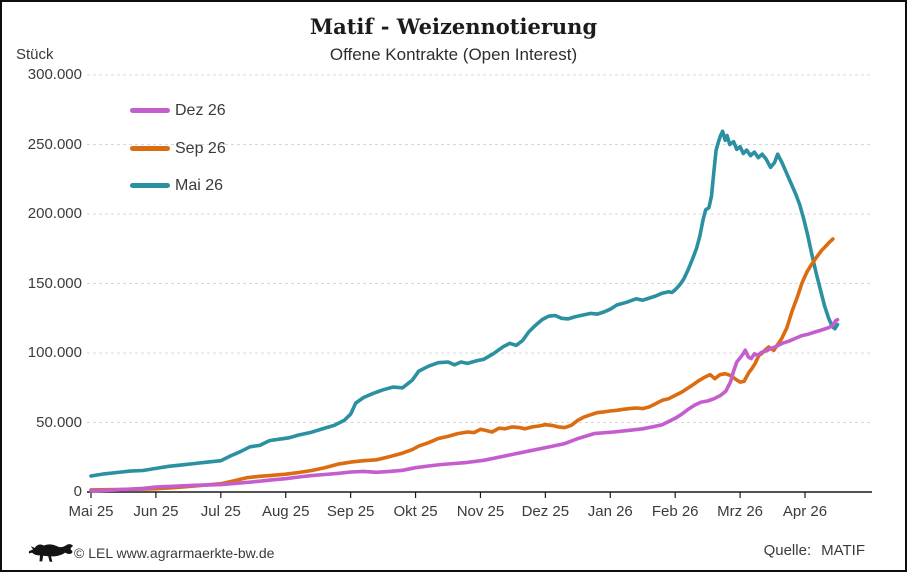  I want to click on x-tick-label-mrz-26: Mrz 26, so click(740, 511).